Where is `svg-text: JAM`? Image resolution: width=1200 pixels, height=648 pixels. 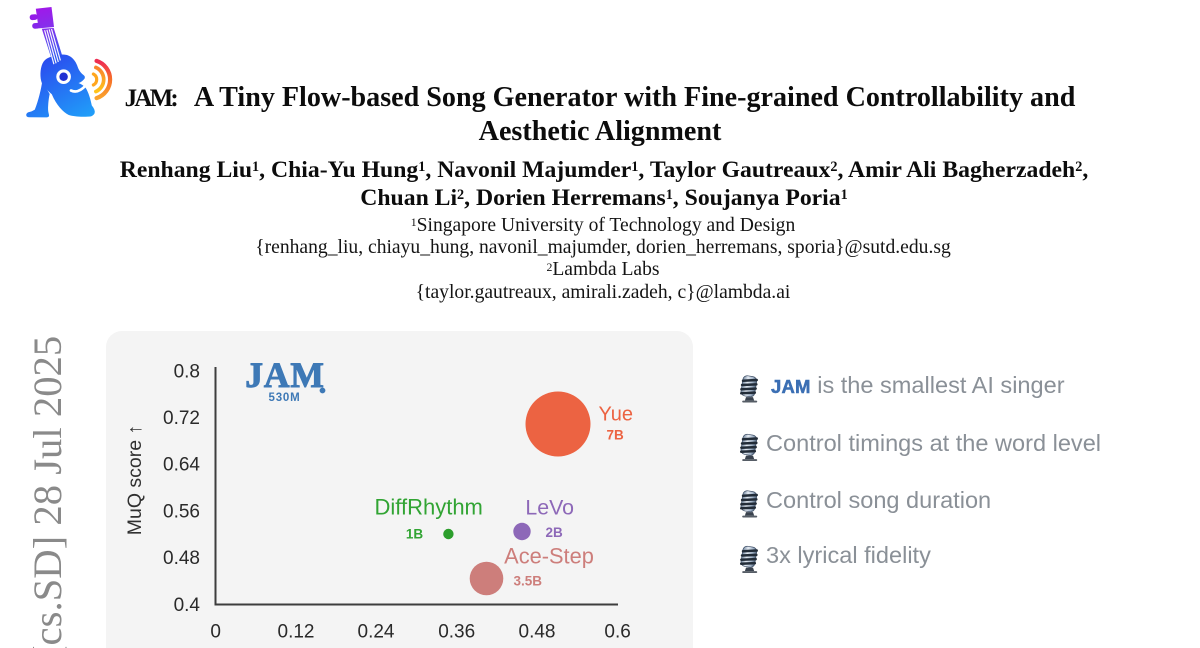
svg-text: JAM is located at coordinates (285, 375).